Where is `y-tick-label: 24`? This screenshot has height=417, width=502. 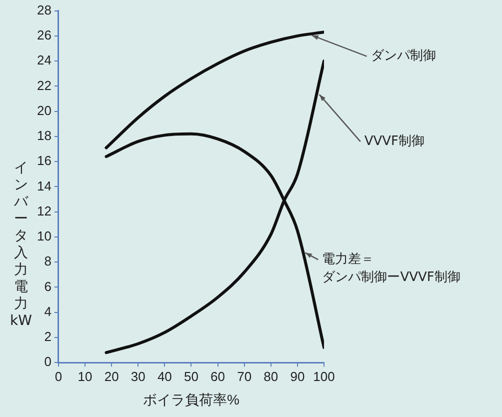 y-tick-label: 24 is located at coordinates (44, 60).